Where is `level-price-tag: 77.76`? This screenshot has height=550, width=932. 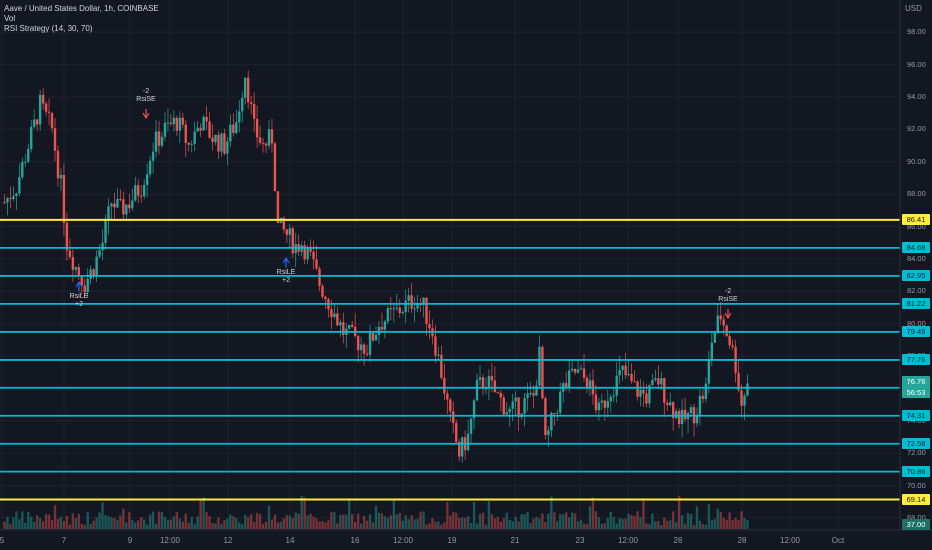
level-price-tag: 77.76 is located at coordinates (916, 360).